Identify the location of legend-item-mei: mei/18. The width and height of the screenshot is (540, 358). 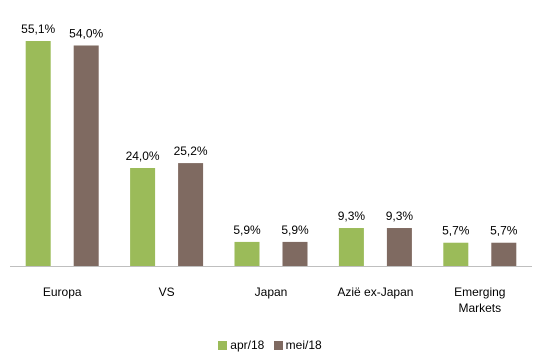
(297, 345).